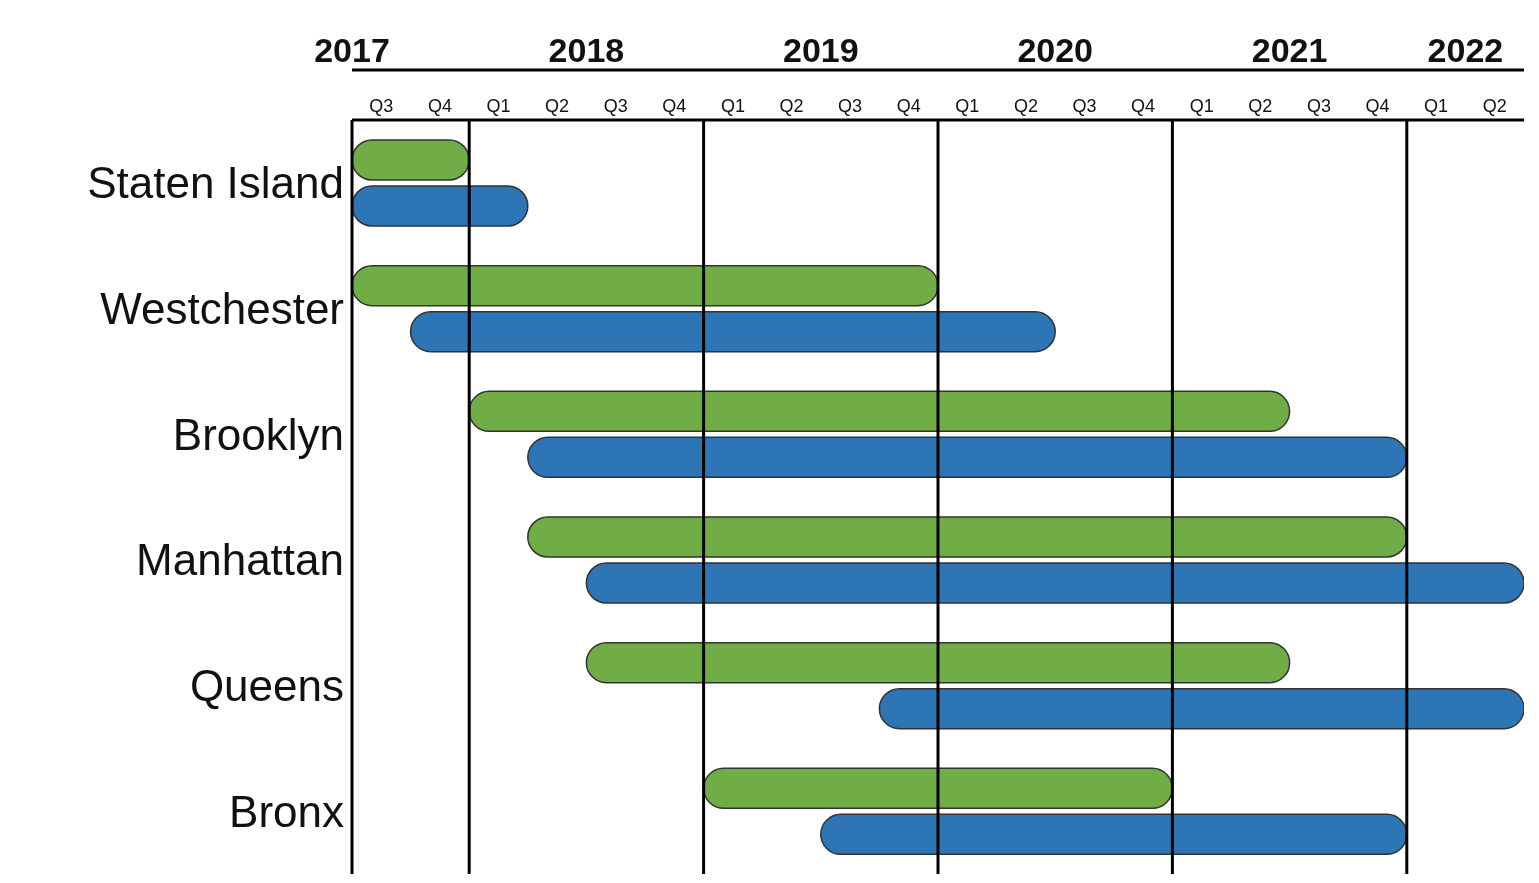 The height and width of the screenshot is (883, 1539). I want to click on x-tick-label: 2018, so click(586, 50).